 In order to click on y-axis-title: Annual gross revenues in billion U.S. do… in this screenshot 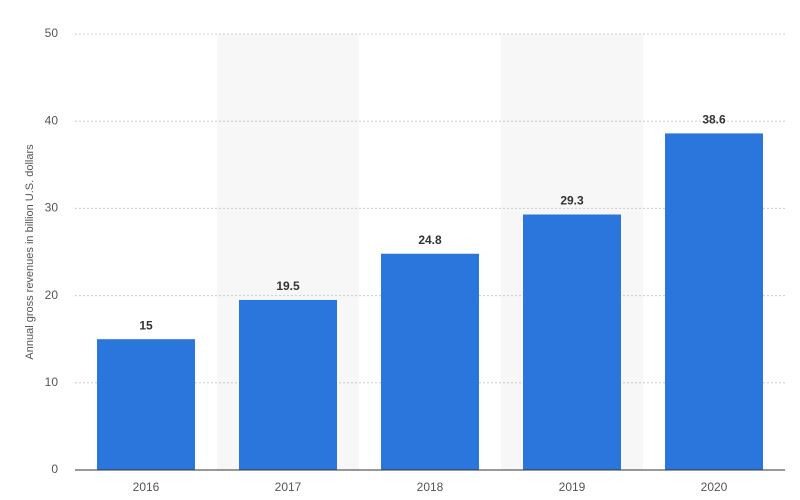, I will do `click(30, 252)`.